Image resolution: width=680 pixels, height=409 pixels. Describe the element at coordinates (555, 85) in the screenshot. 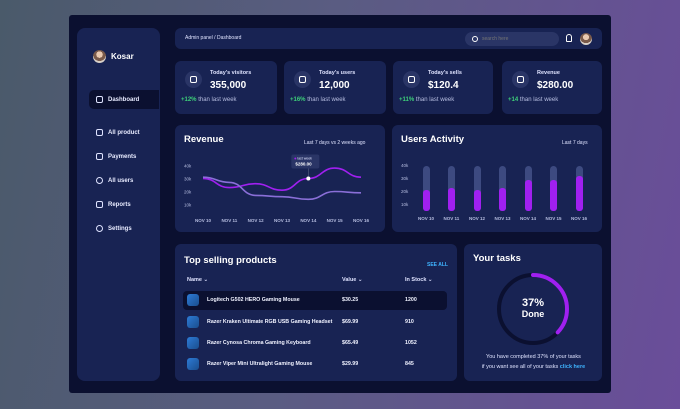

I see `stat-value: $280.00` at that location.